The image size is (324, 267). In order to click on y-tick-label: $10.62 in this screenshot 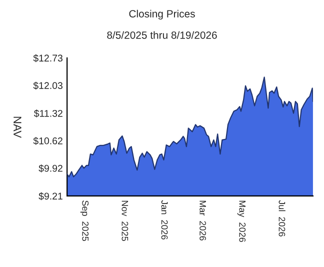, I will do `click(47, 141)`.